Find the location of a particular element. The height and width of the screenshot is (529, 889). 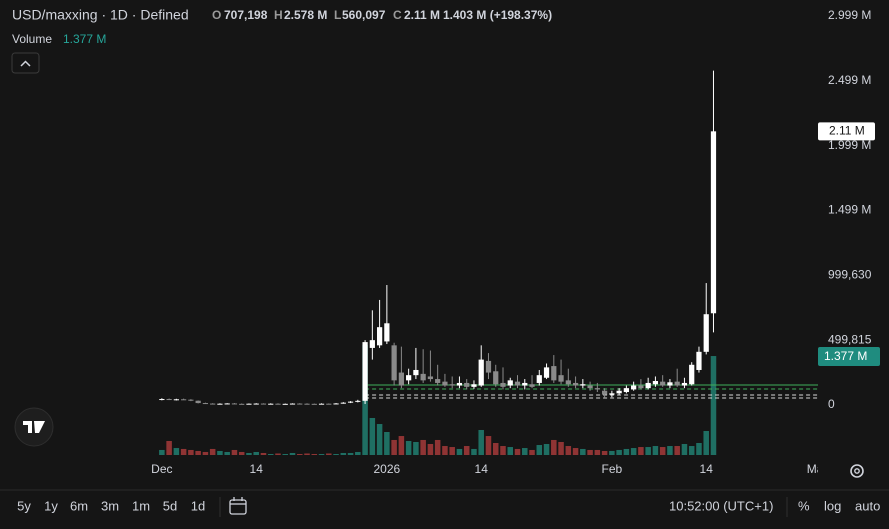

volume-label: Volume is located at coordinates (32, 39).